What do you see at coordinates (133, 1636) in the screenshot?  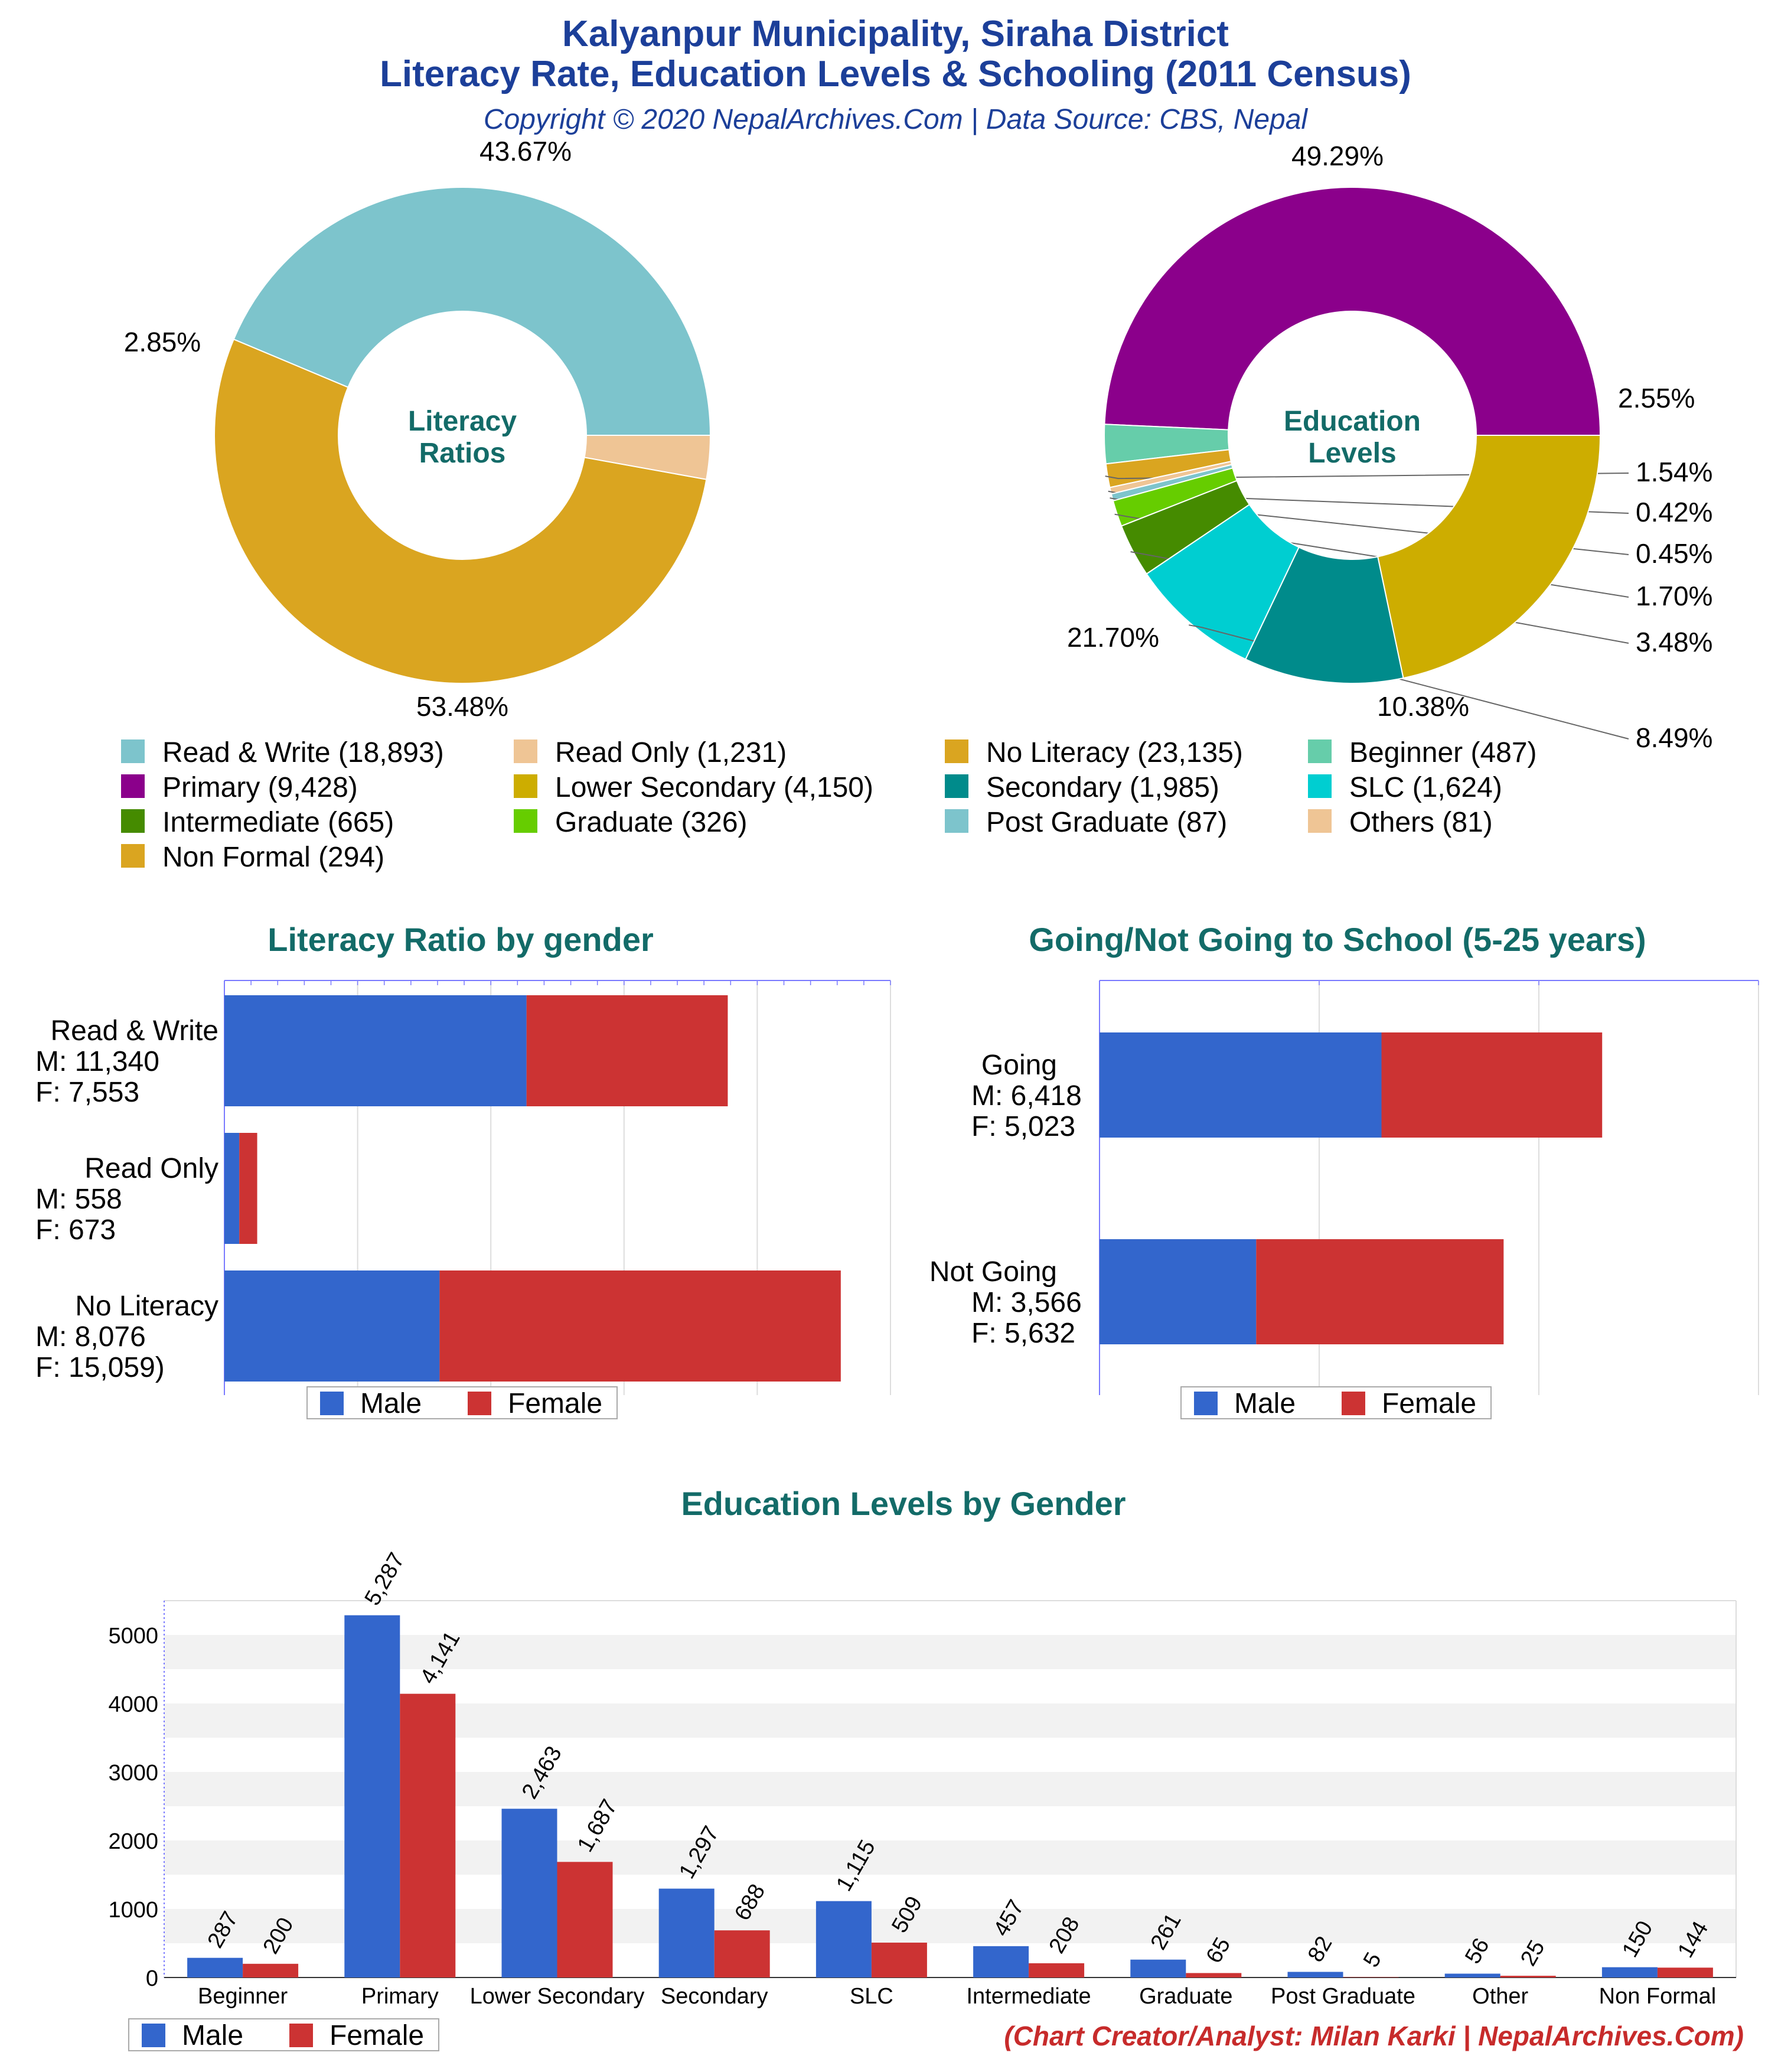 I see `y-tick-label: 5000` at bounding box center [133, 1636].